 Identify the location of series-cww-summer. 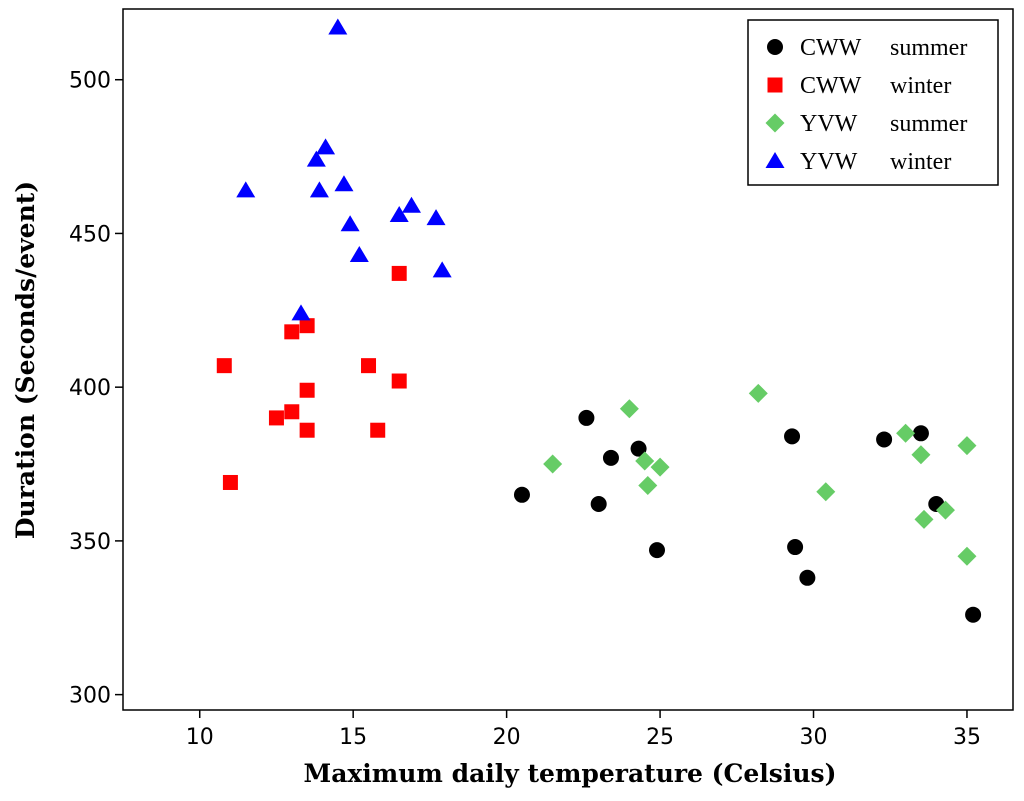
(747, 516).